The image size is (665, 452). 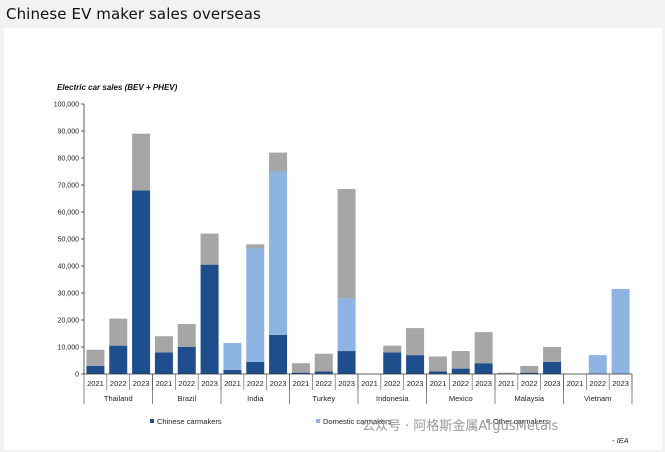 I want to click on legend-label: Domestic carmakers, so click(x=357, y=421).